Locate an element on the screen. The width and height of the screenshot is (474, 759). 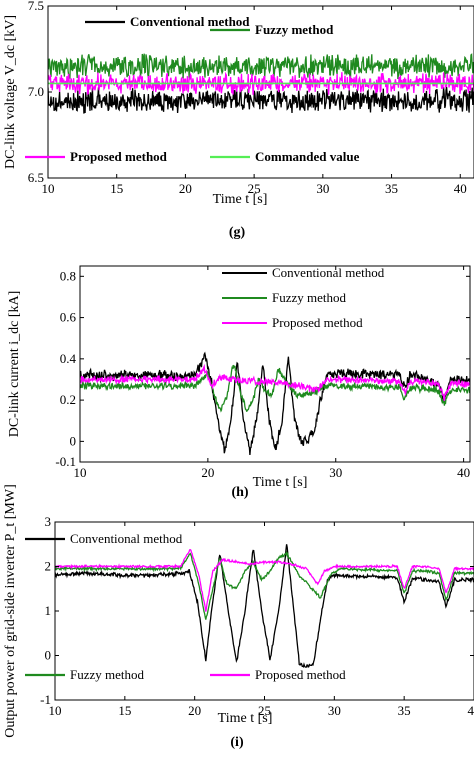
y-tick-label: 0.8 is located at coordinates (68, 275).